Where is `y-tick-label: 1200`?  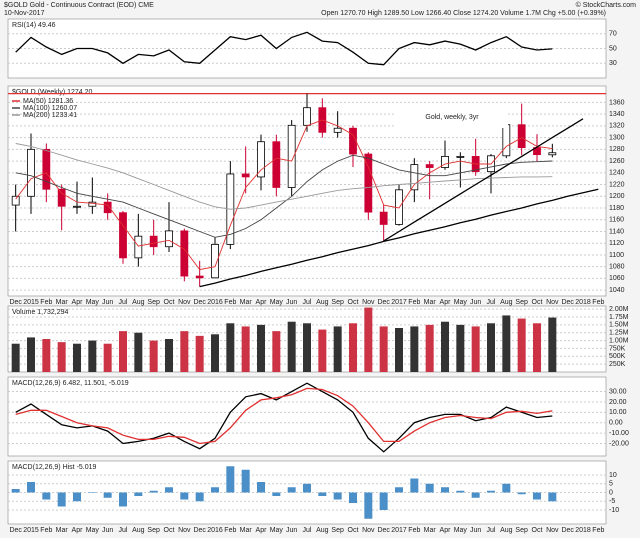
y-tick-label: 1200 is located at coordinates (617, 196).